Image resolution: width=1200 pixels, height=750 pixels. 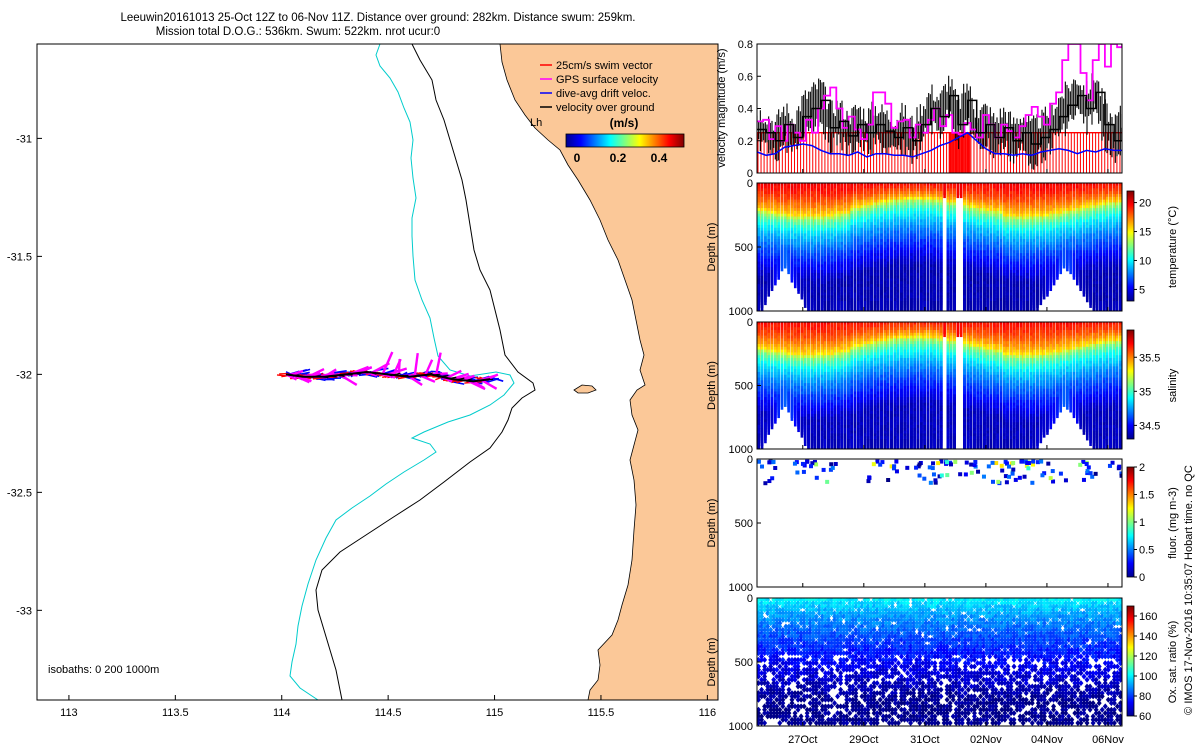 I want to click on map-colorbar-tick-0: 0, so click(x=577, y=158).